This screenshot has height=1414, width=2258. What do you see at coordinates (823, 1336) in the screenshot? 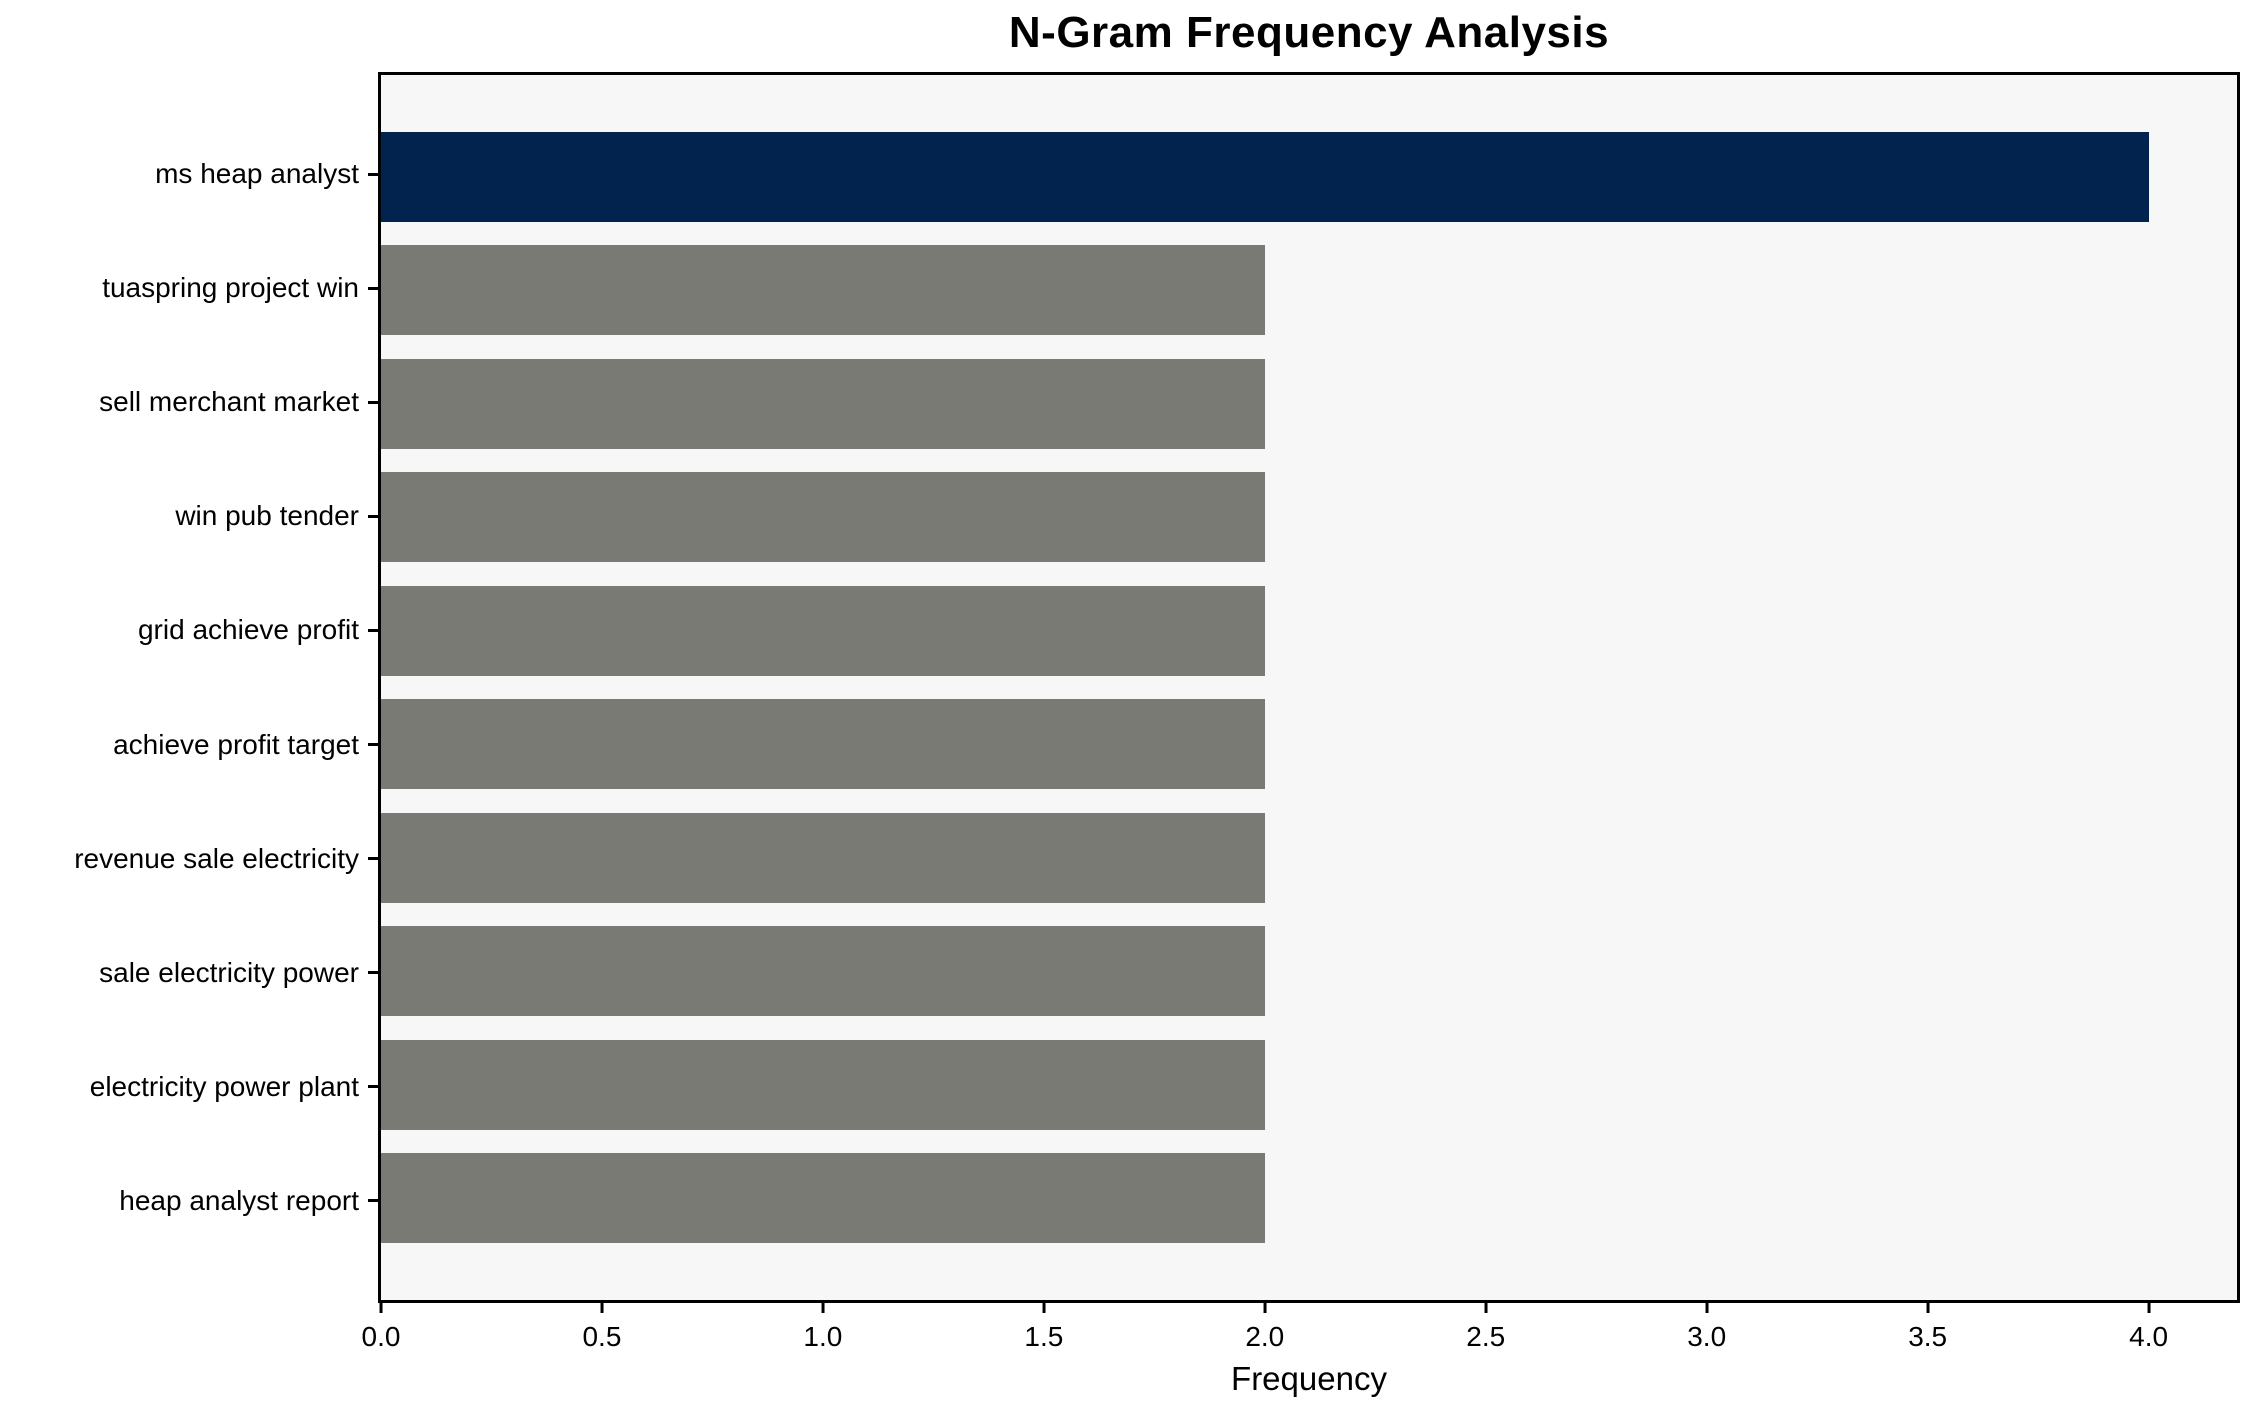
I see `x-tick-label: 1.0` at bounding box center [823, 1336].